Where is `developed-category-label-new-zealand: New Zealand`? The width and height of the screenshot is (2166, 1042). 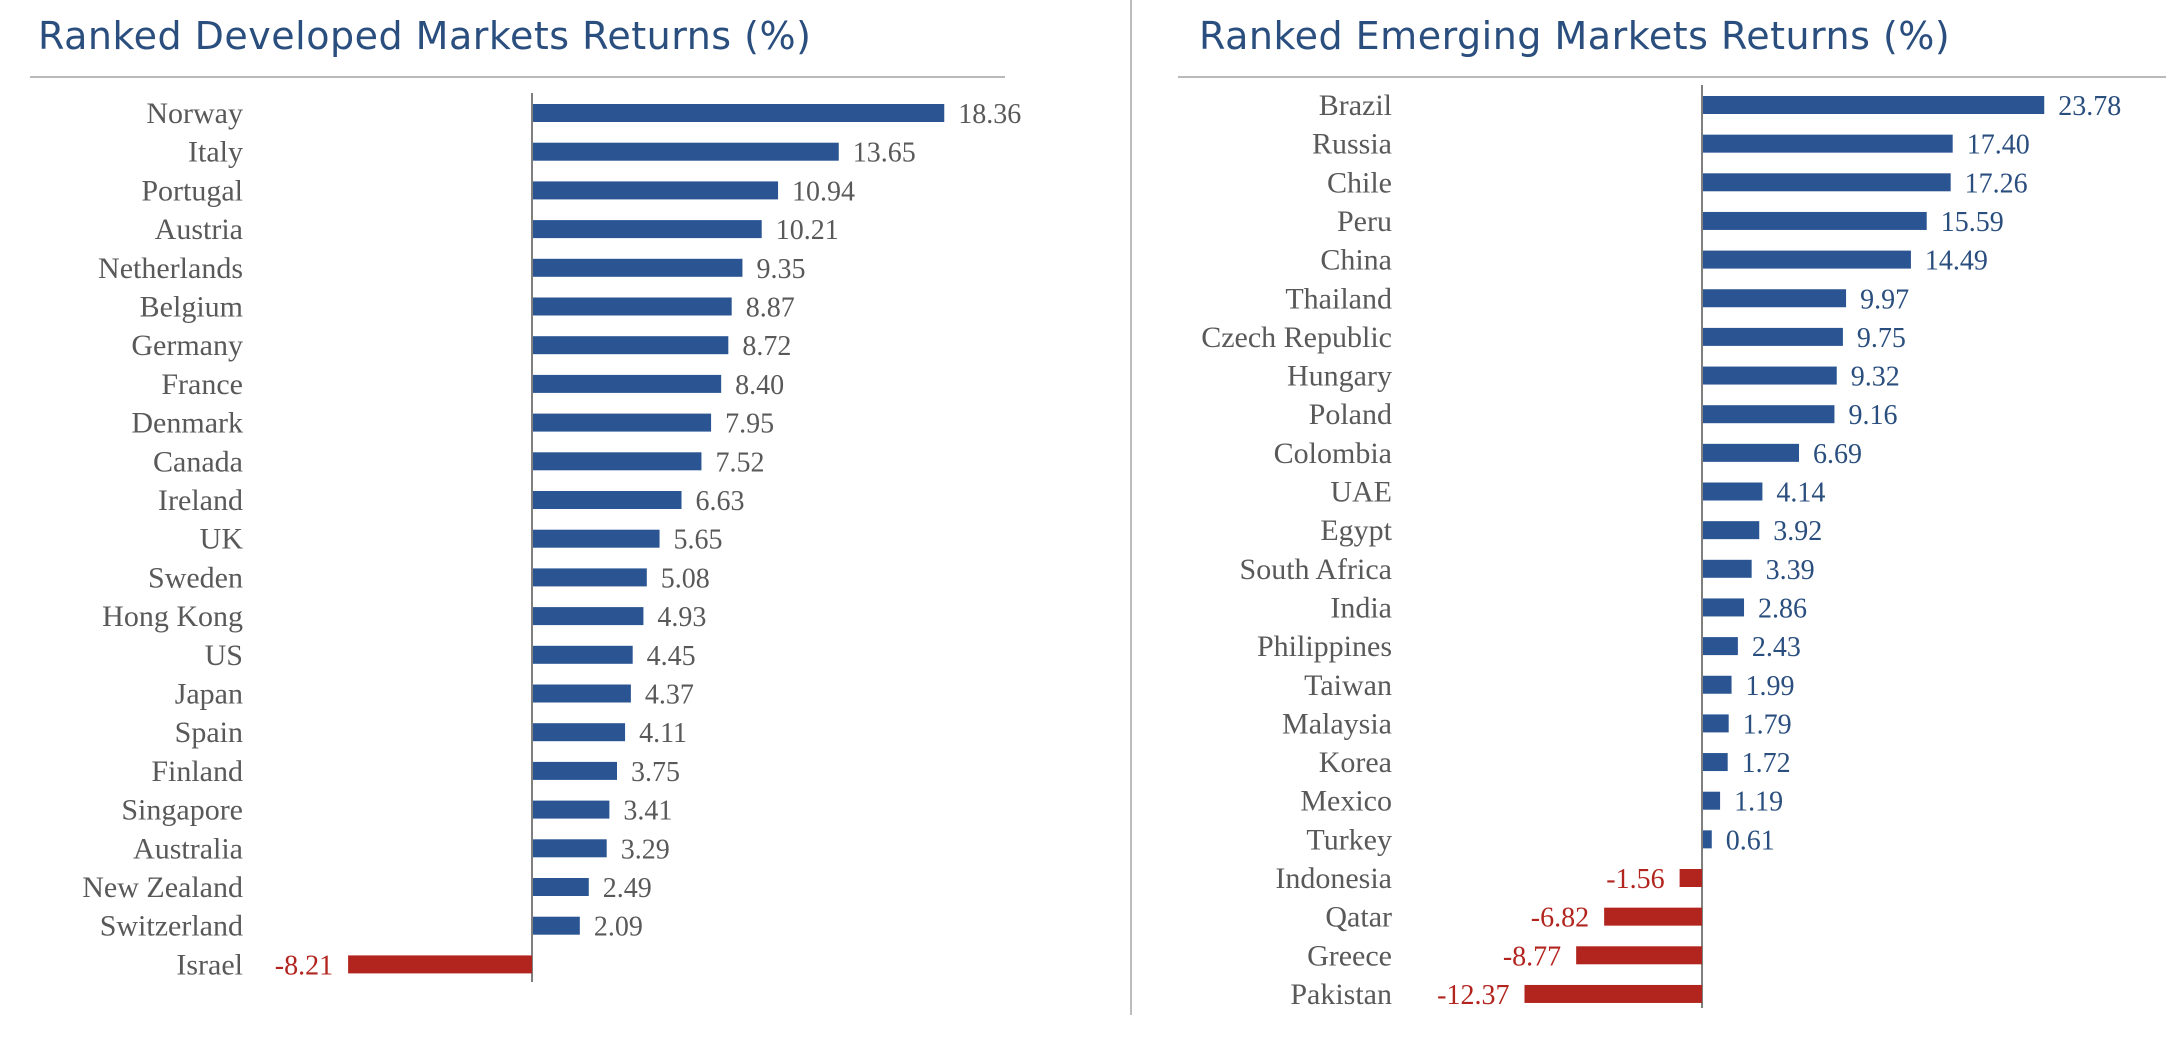 developed-category-label-new-zealand: New Zealand is located at coordinates (162, 887).